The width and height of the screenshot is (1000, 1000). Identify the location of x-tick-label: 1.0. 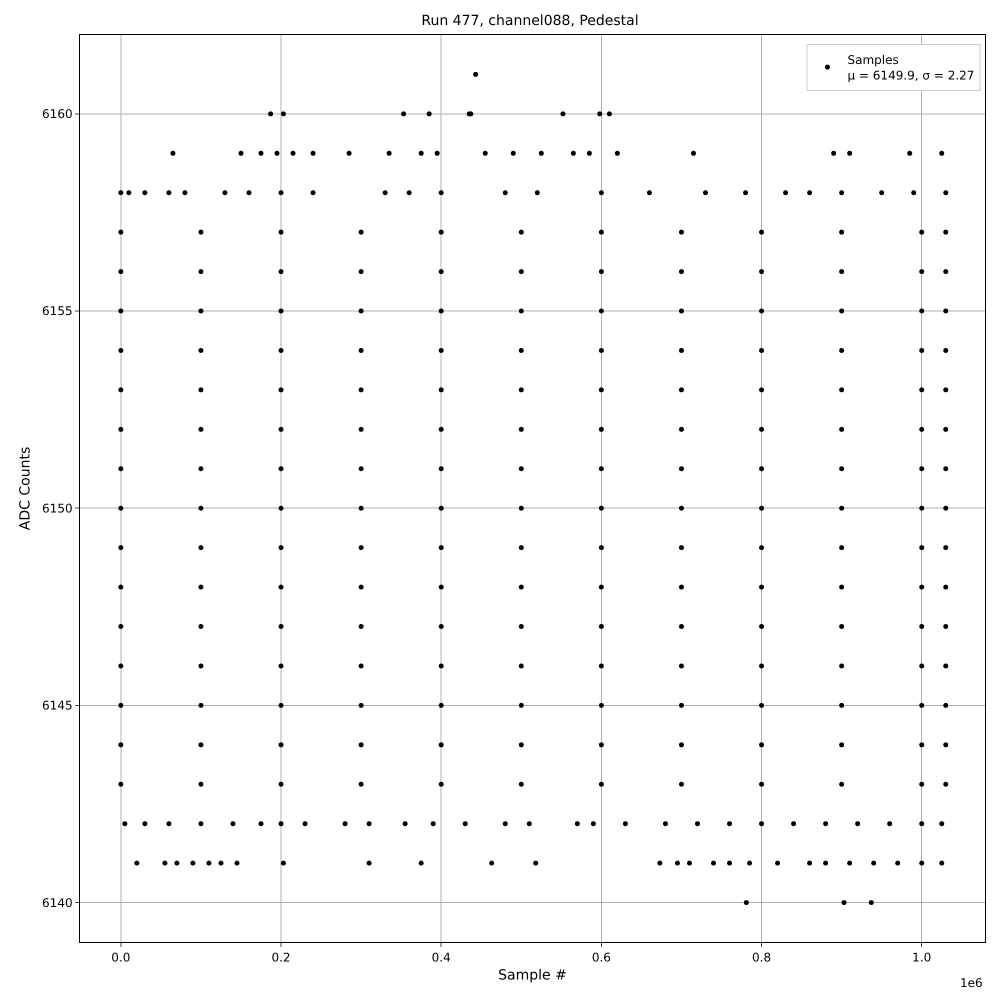
(922, 957).